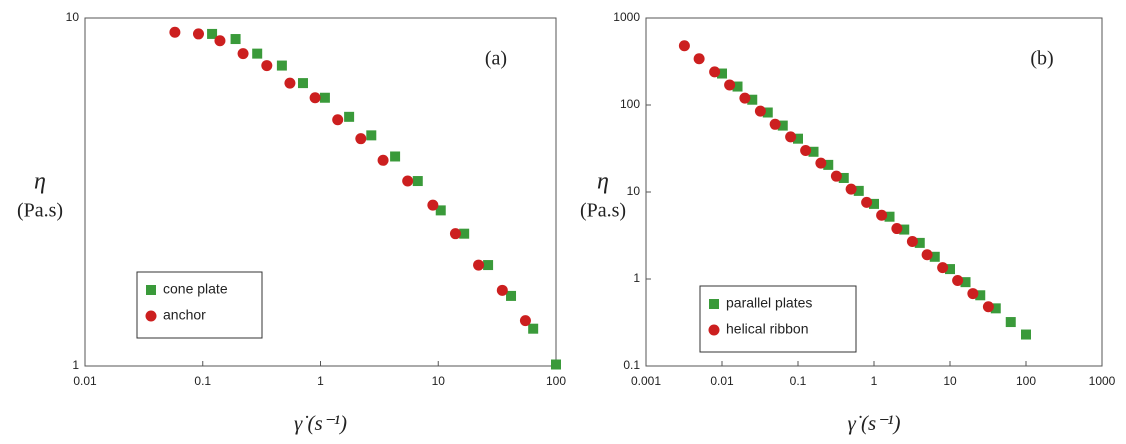  What do you see at coordinates (874, 381) in the screenshot?
I see `x-tick-label: 1` at bounding box center [874, 381].